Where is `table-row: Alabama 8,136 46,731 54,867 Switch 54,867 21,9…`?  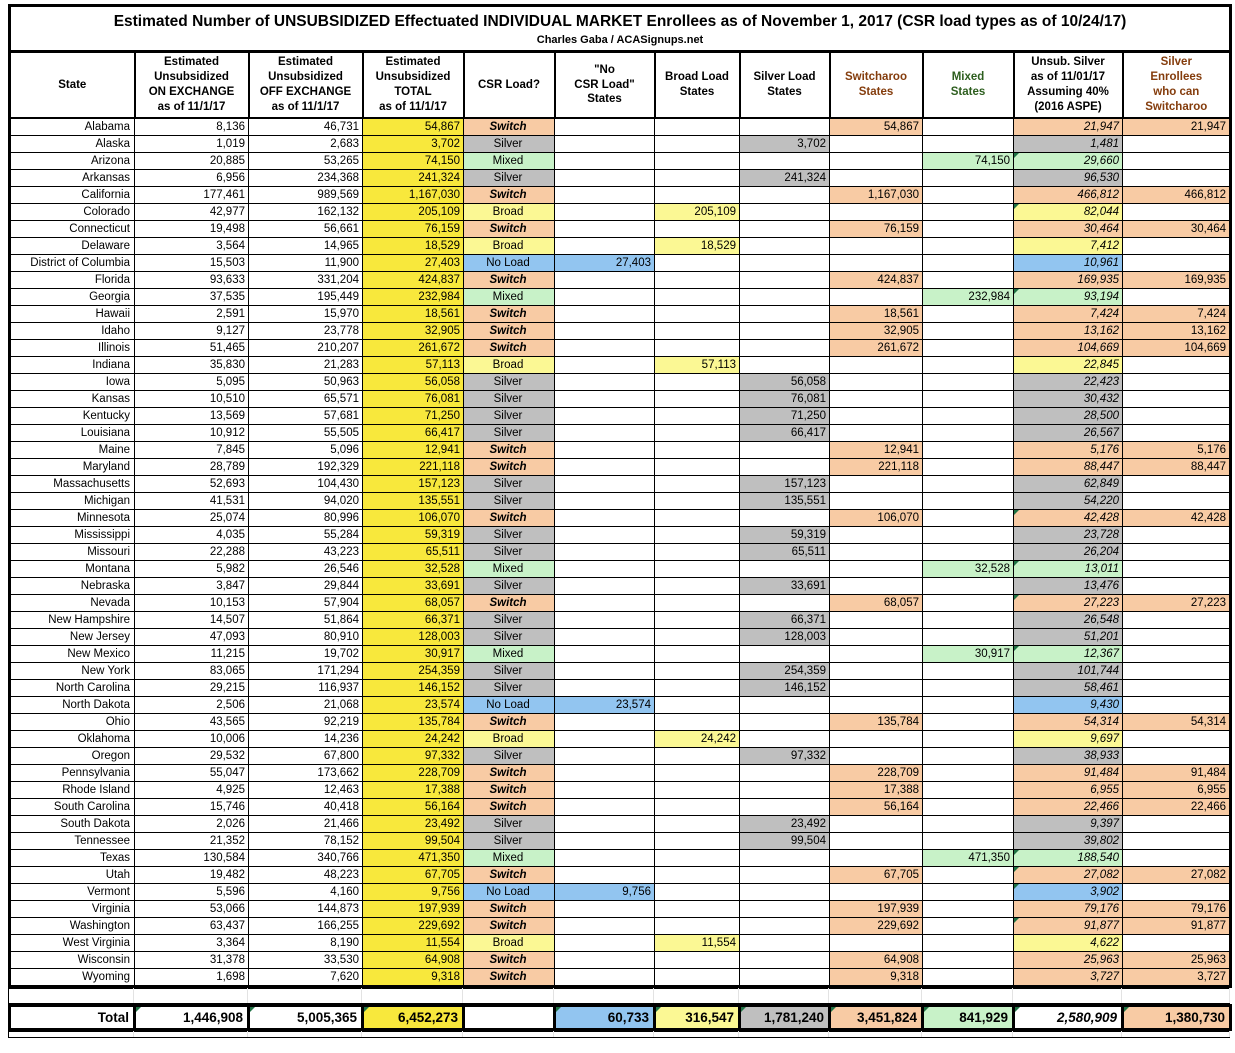
table-row: Alabama 8,136 46,731 54,867 Switch 54,867 21,9… is located at coordinates (620, 126).